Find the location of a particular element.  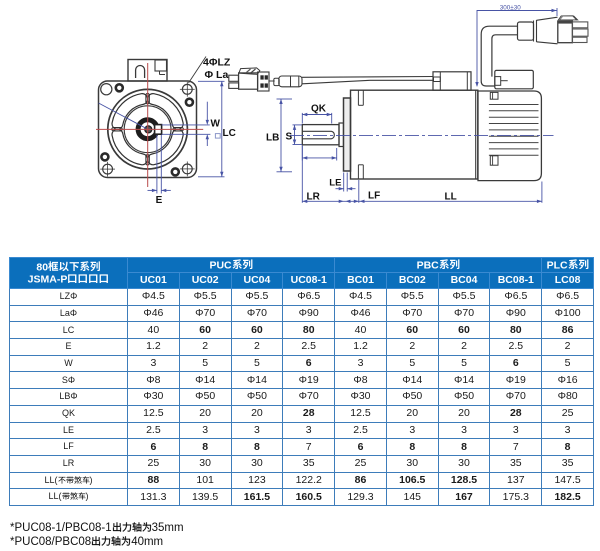

svg-text: LC is located at coordinates (229, 133).